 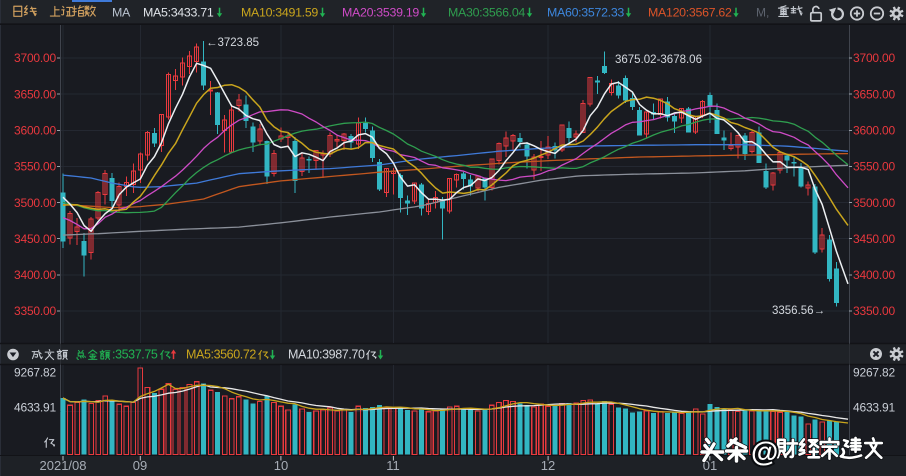 What do you see at coordinates (585, 13) in the screenshot?
I see `svg-text: MA60:3572.33` at bounding box center [585, 13].